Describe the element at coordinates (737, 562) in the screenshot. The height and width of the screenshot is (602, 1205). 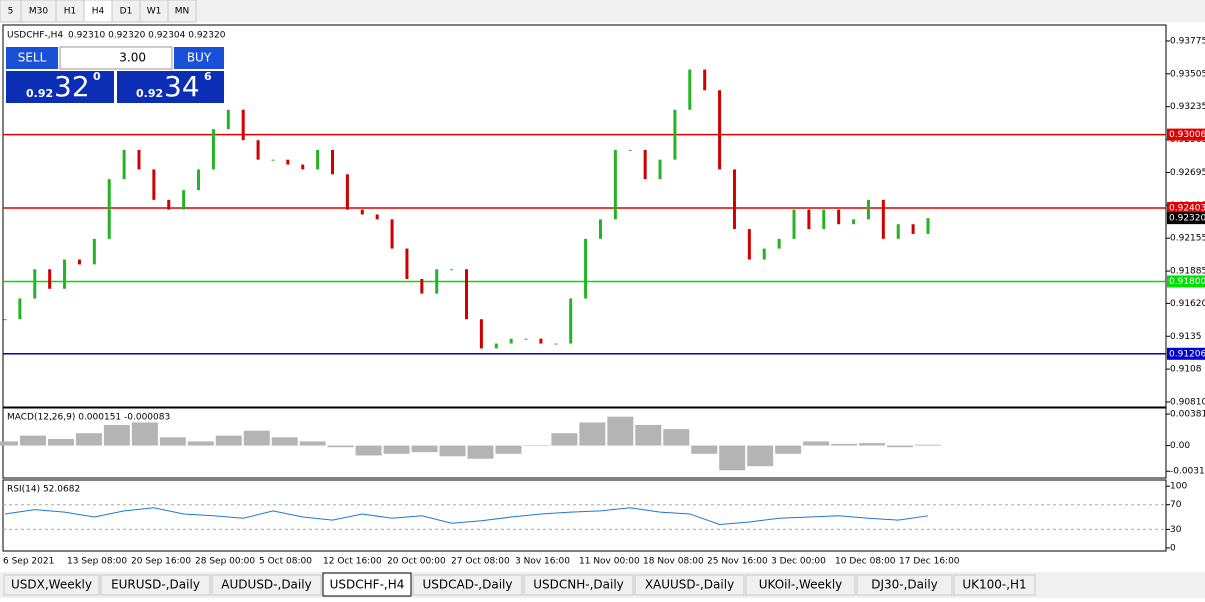
I see `x-tick-label: 25 Nov 16:00` at that location.